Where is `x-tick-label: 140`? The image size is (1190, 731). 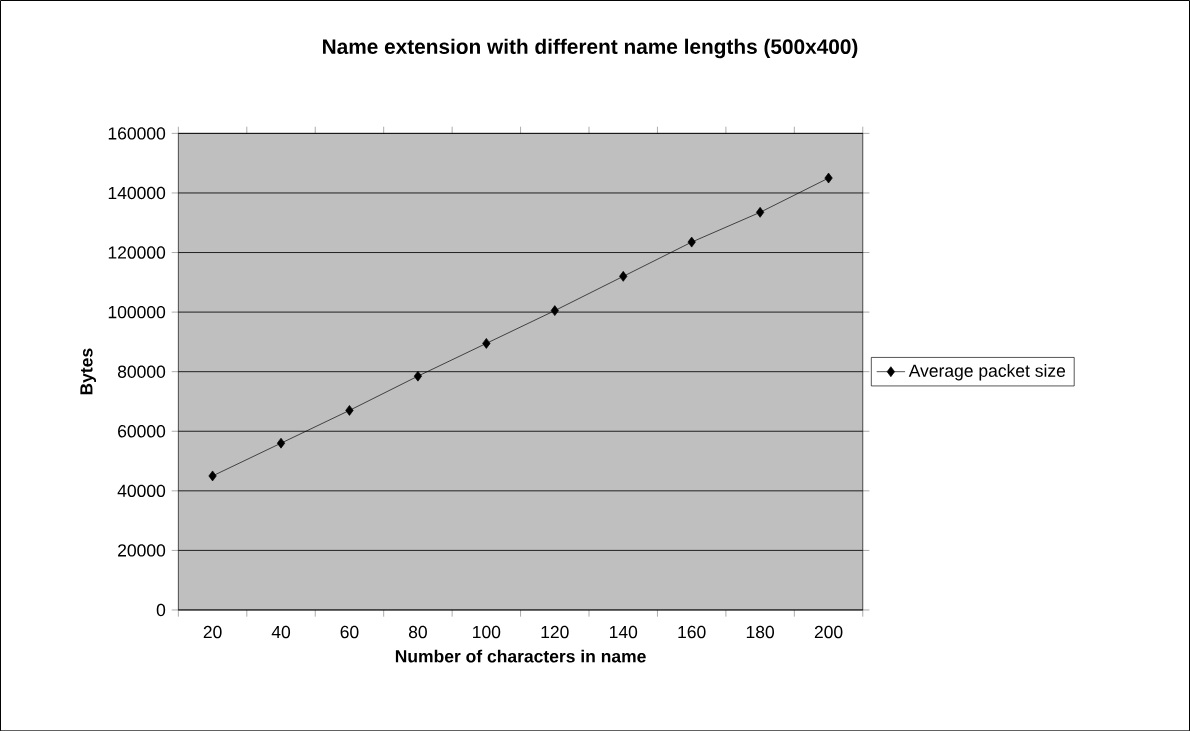
x-tick-label: 140 is located at coordinates (623, 632).